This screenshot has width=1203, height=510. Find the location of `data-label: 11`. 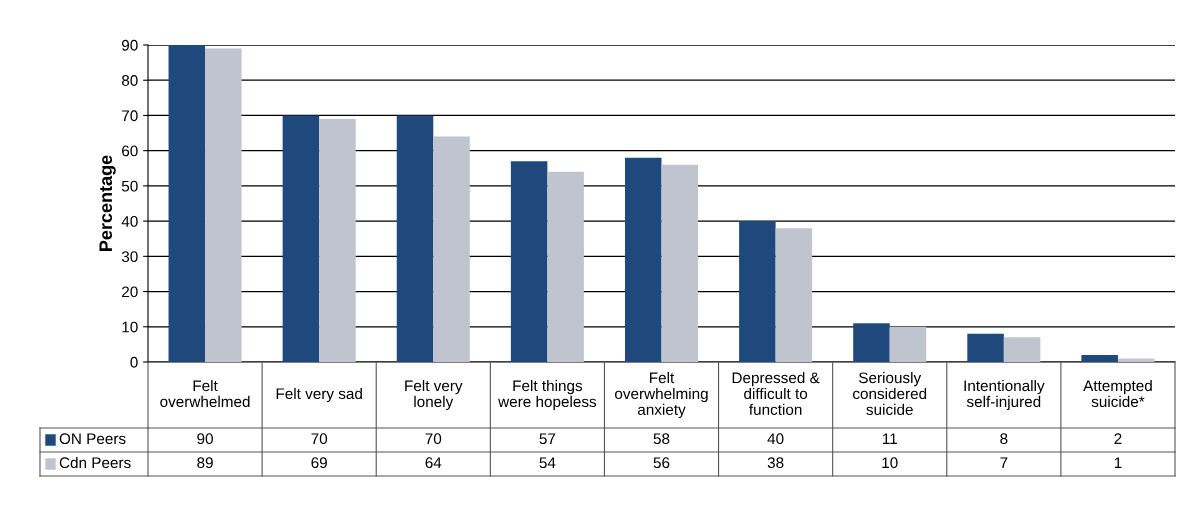

data-label: 11 is located at coordinates (889, 438).